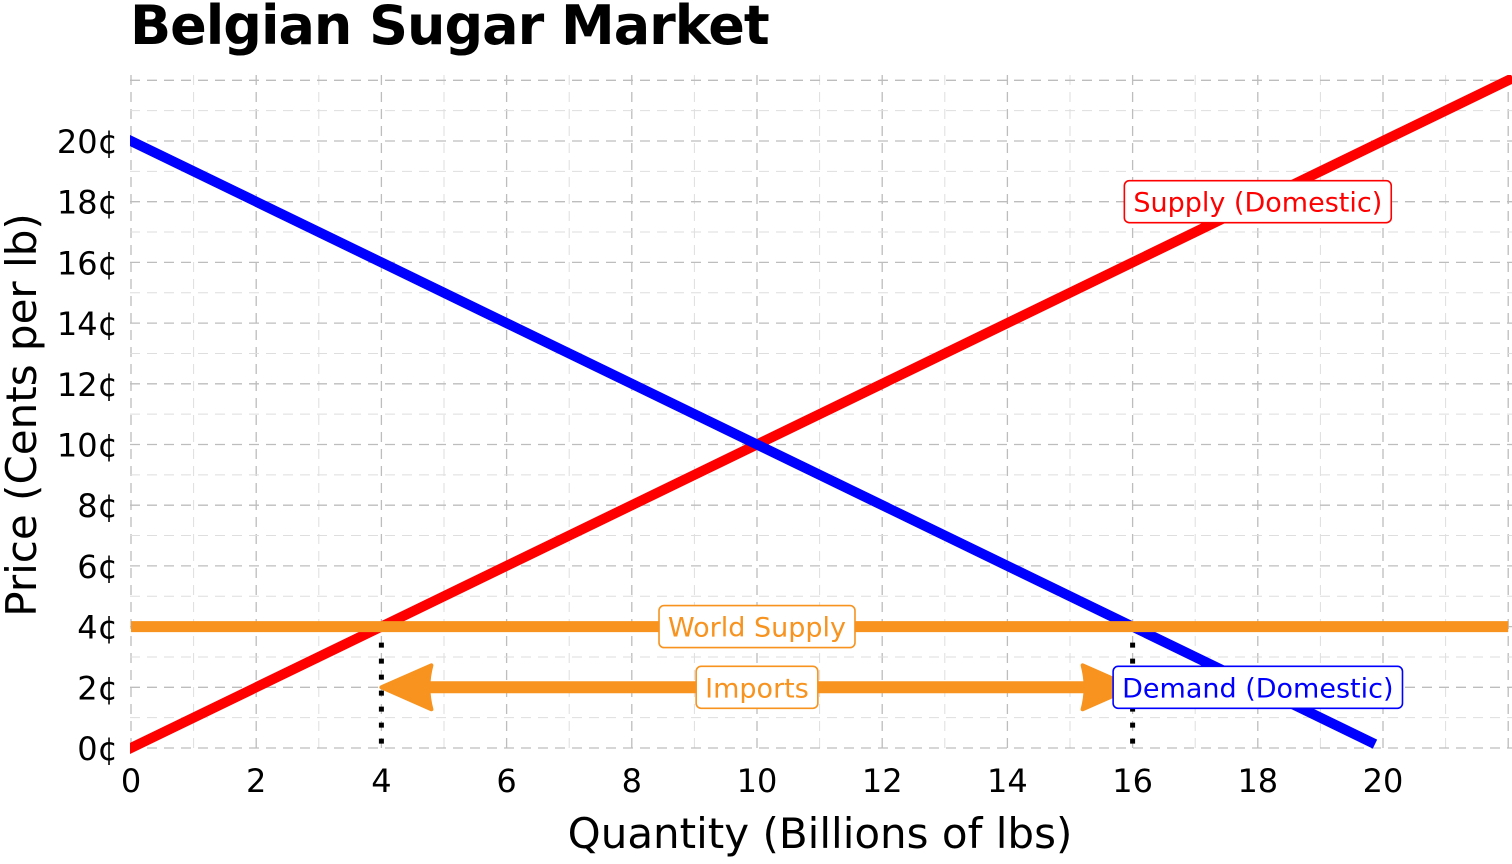 Image resolution: width=1512 pixels, height=864 pixels. I want to click on y-tick-label: 14¢, so click(87, 324).